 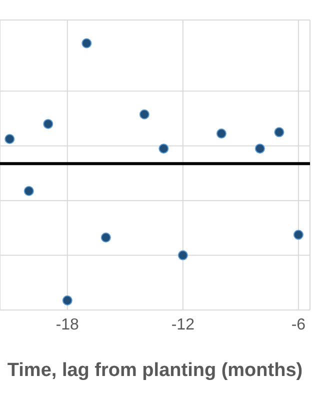 What do you see at coordinates (183, 325) in the screenshot?
I see `x-tick-label: -12` at bounding box center [183, 325].